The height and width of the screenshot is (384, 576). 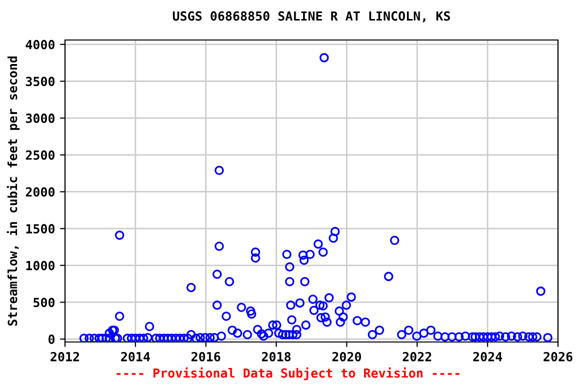 I want to click on x-tick-label: 2016, so click(x=206, y=357).